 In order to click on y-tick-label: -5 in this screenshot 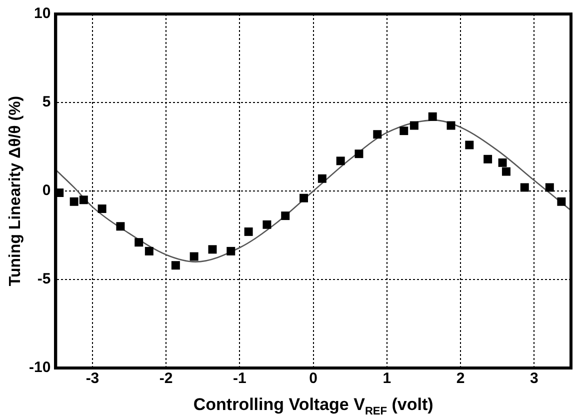, I will do `click(44, 279)`.